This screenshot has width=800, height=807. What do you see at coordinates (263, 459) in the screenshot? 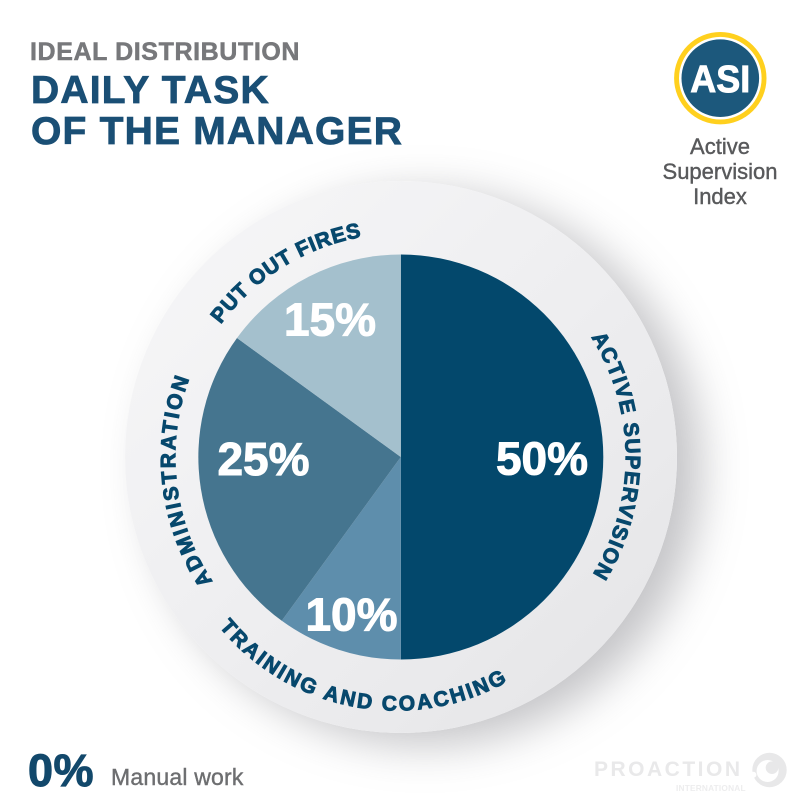
I see `svg-text: 25%` at bounding box center [263, 459].